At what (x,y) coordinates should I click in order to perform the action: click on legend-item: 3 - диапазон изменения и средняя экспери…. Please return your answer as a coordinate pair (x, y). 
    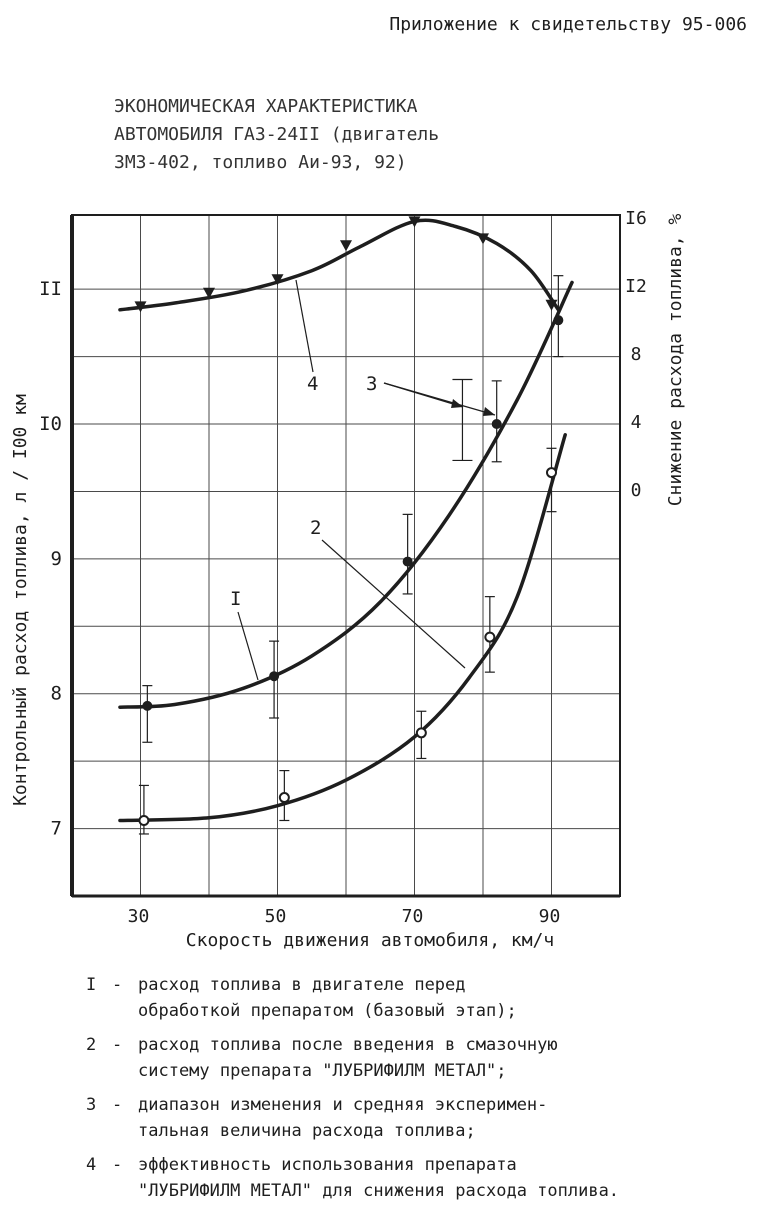
    Looking at the image, I should click on (416, 1118).